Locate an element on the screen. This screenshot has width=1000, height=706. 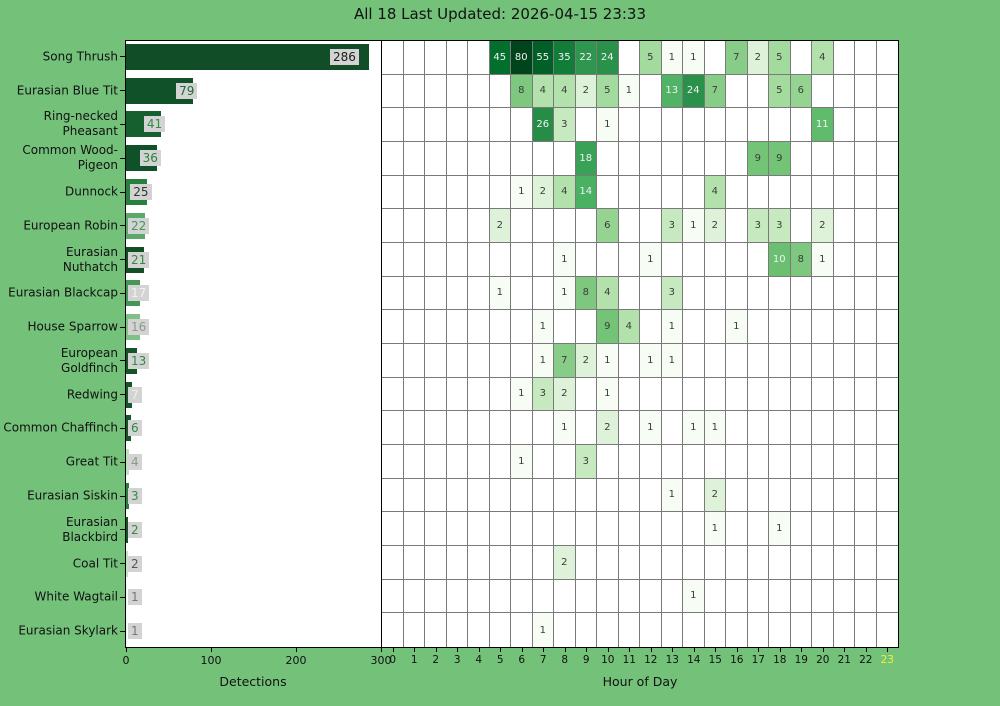
species-label: Eurasian Siskin is located at coordinates (72, 495).